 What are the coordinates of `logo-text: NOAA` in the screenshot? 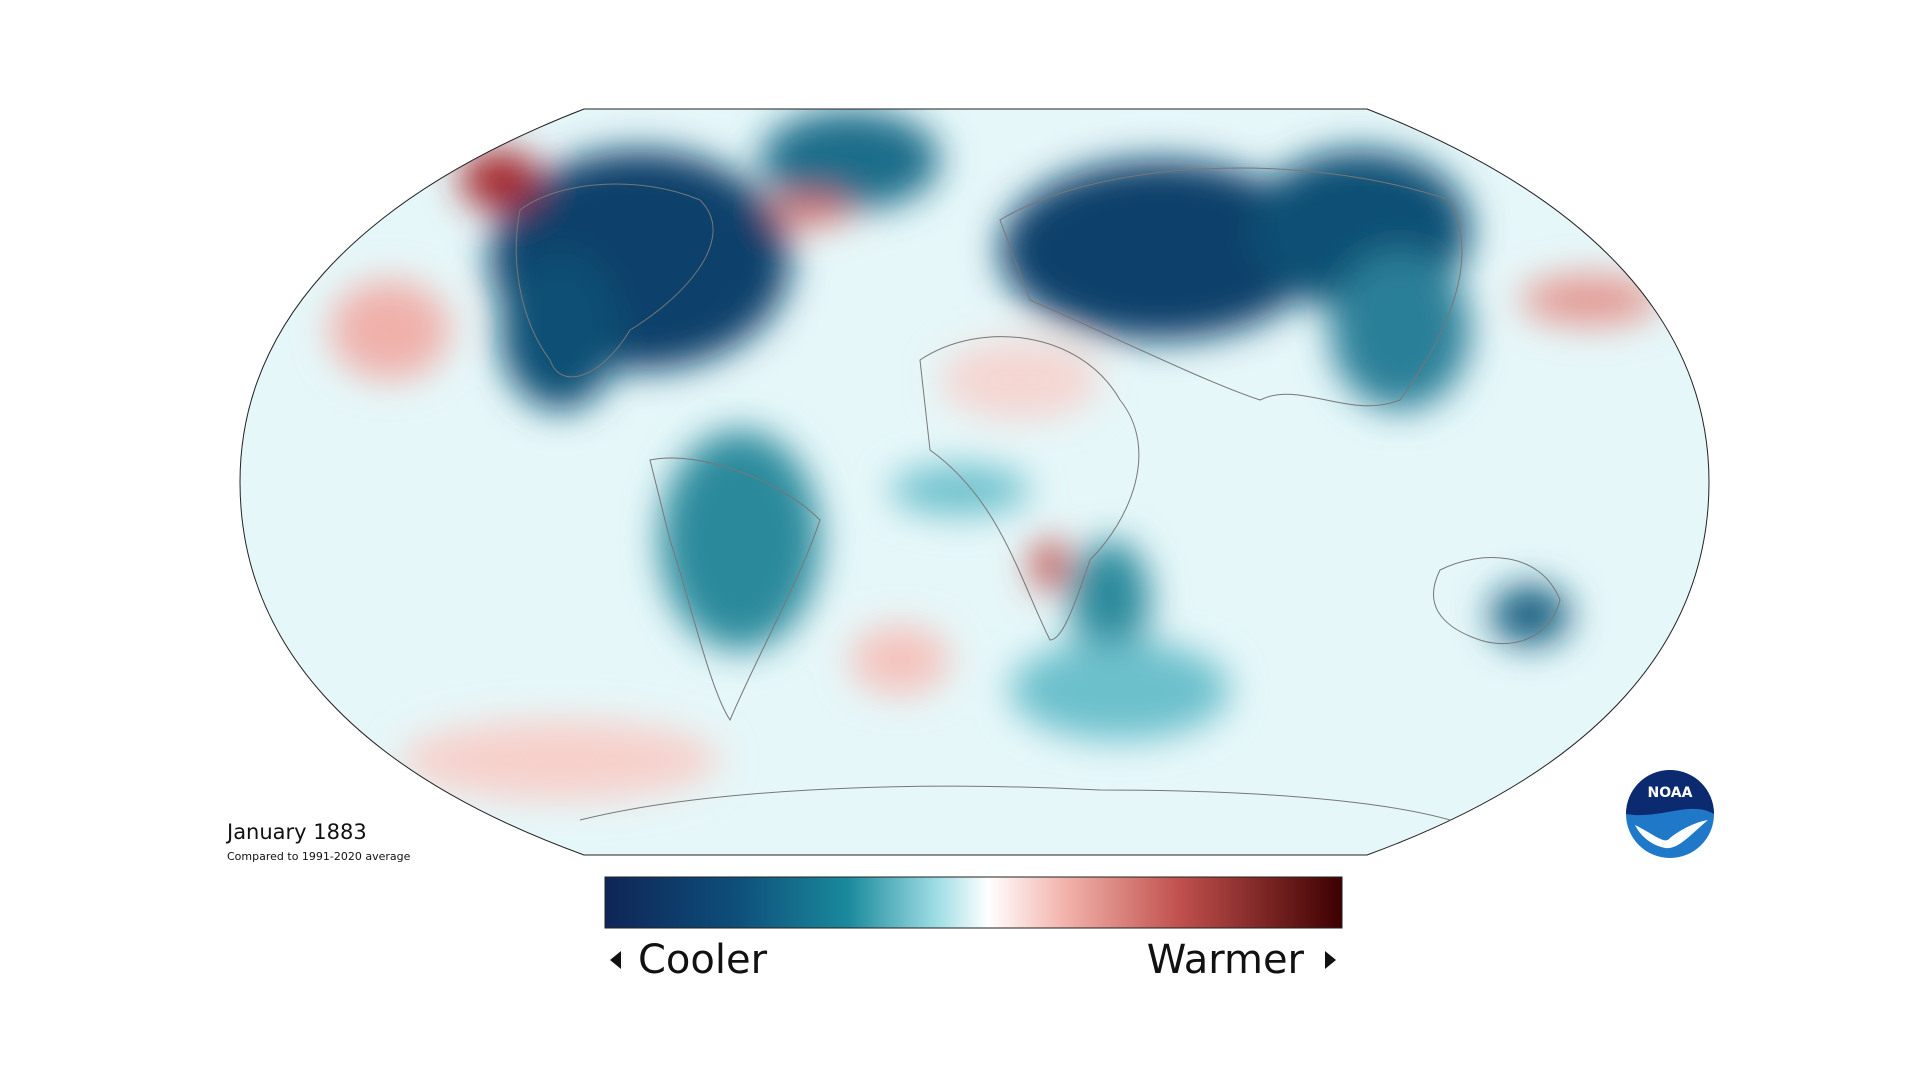 It's located at (1670, 793).